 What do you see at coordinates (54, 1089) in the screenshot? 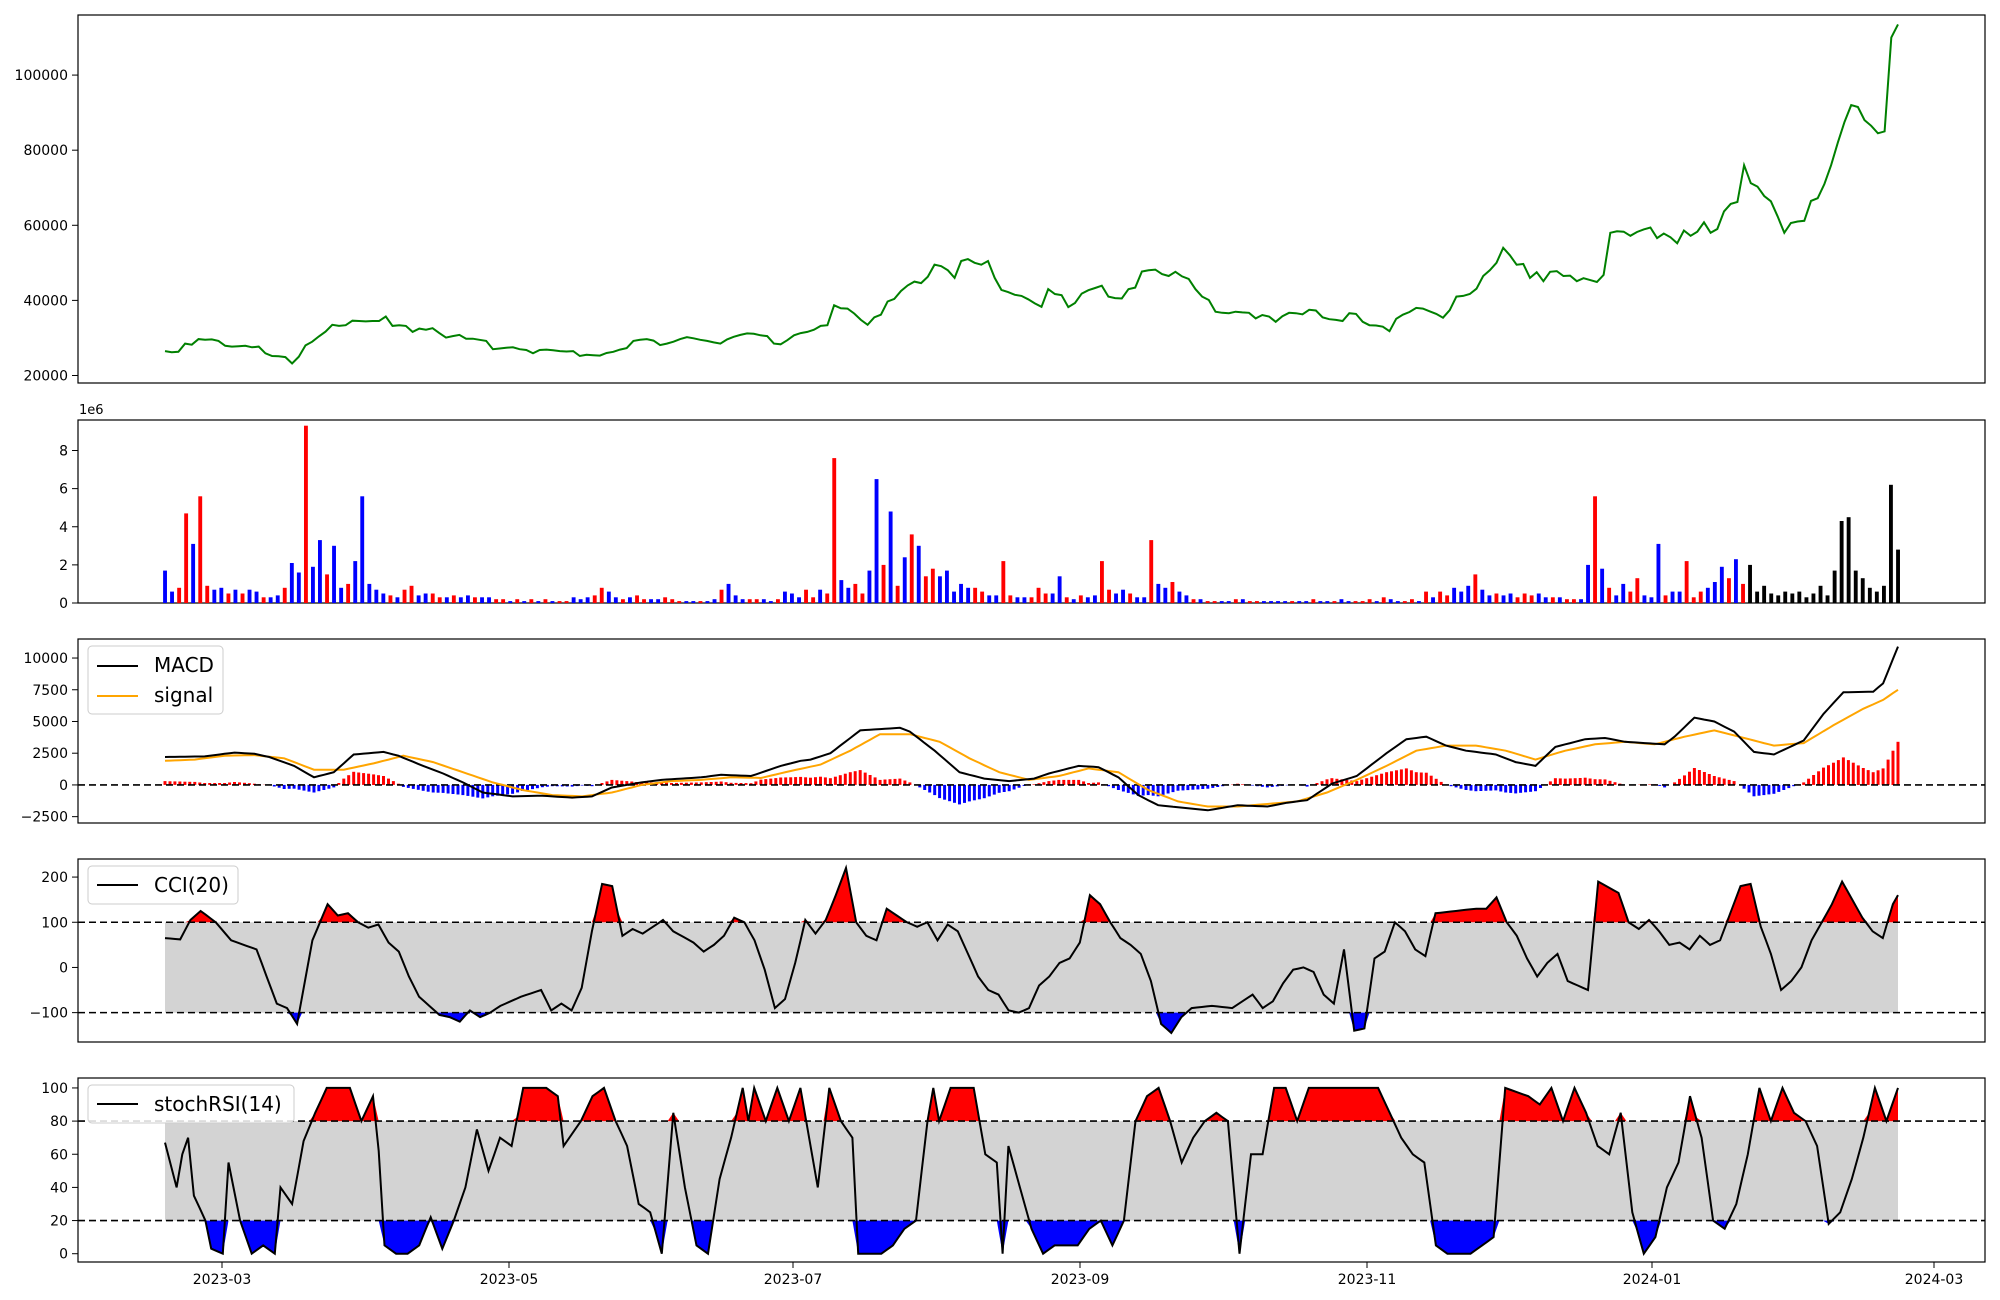
I see `stochrsi-ytick-label: 100` at bounding box center [54, 1089].